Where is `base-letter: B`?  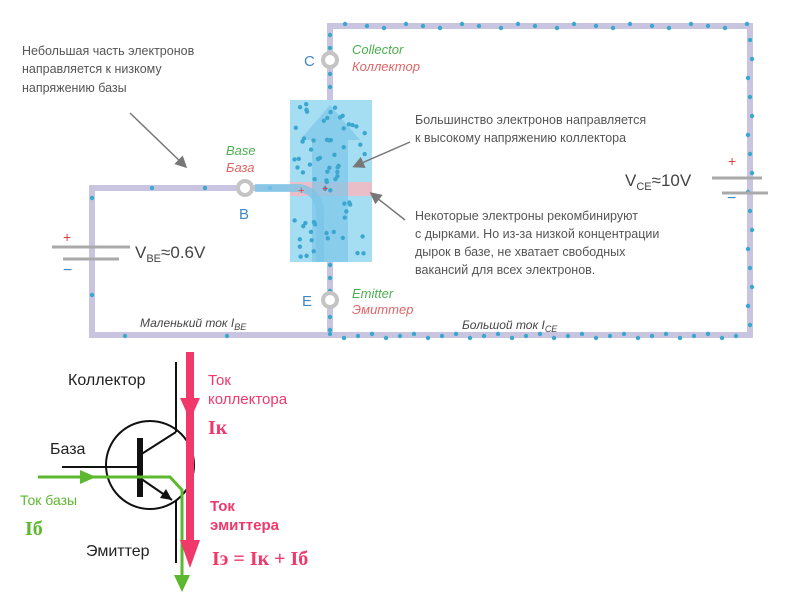 base-letter: B is located at coordinates (244, 214).